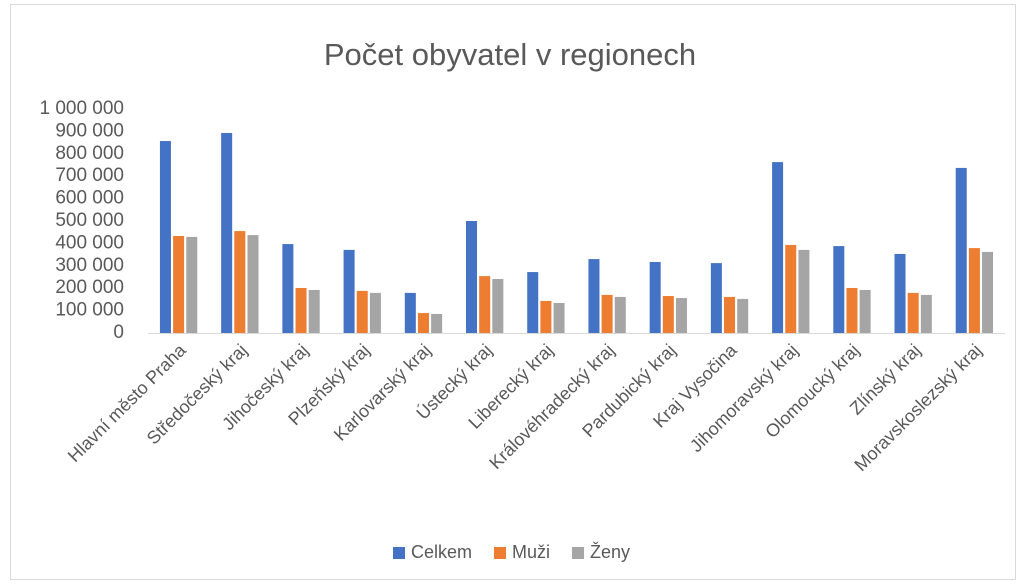 The image size is (1023, 584). Describe the element at coordinates (89, 265) in the screenshot. I see `y-tick-label: 300 000` at that location.